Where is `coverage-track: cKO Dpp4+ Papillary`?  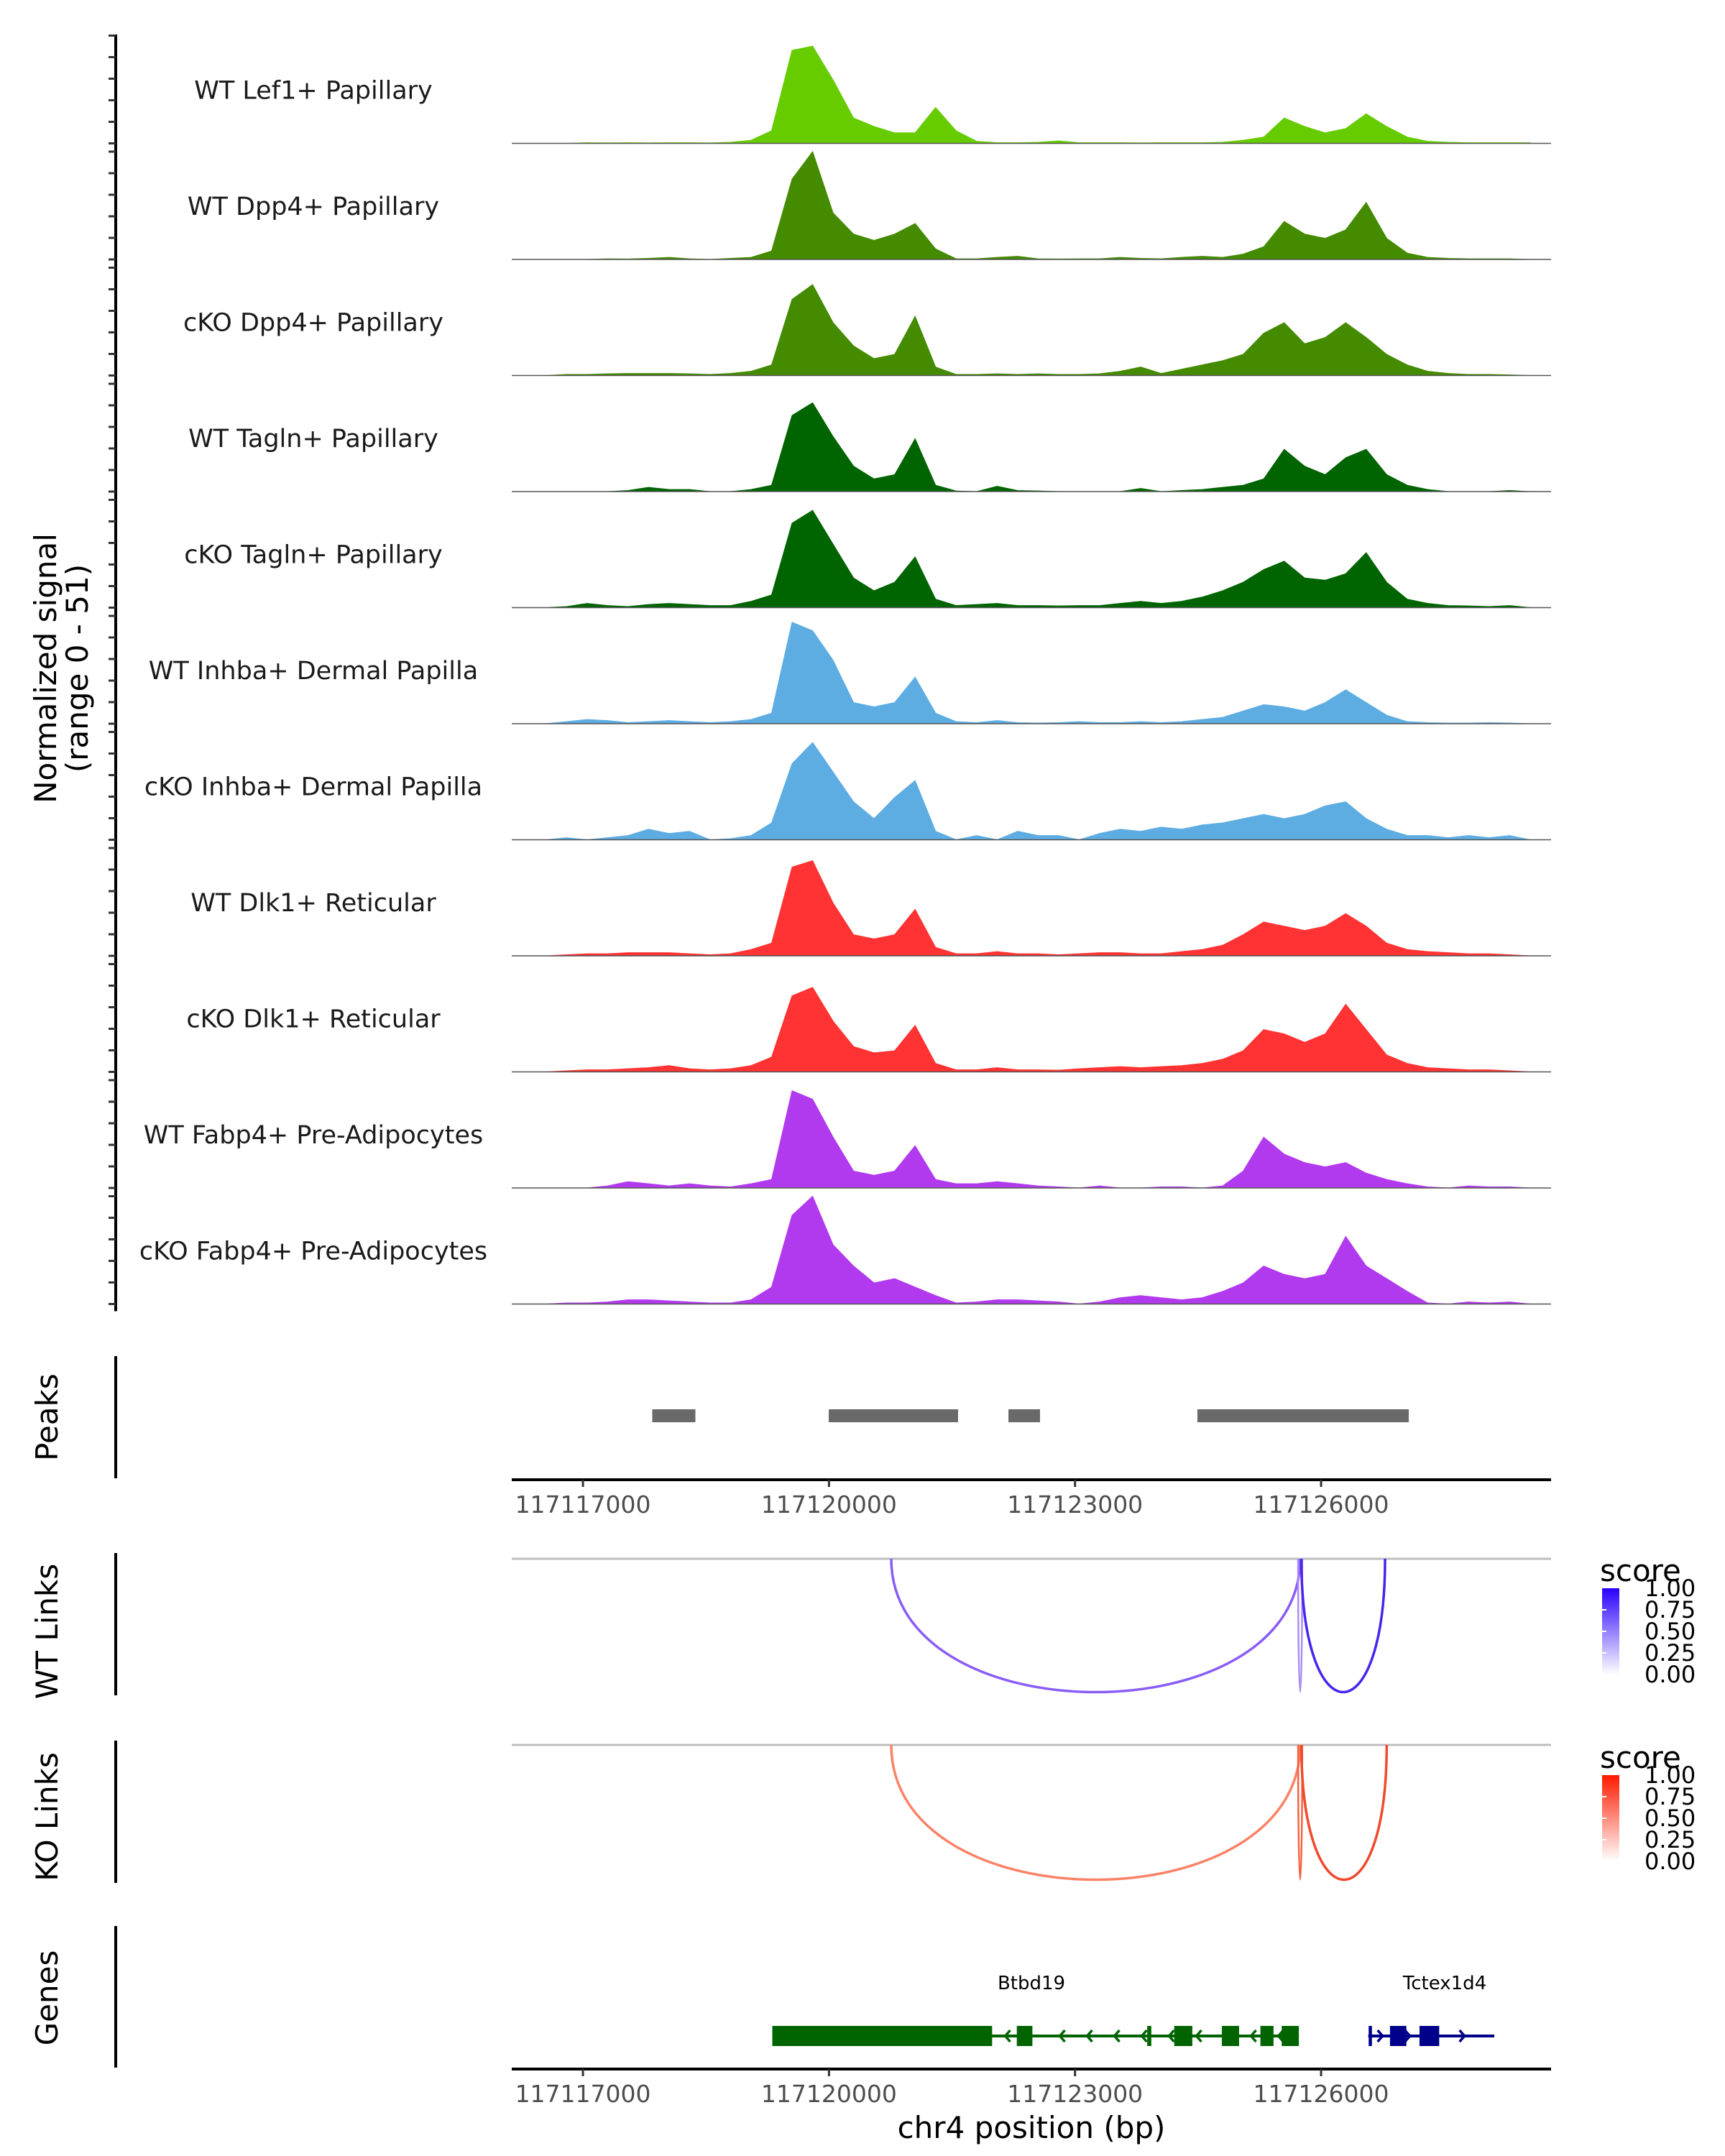 coverage-track: cKO Dpp4+ Papillary is located at coordinates (830, 322).